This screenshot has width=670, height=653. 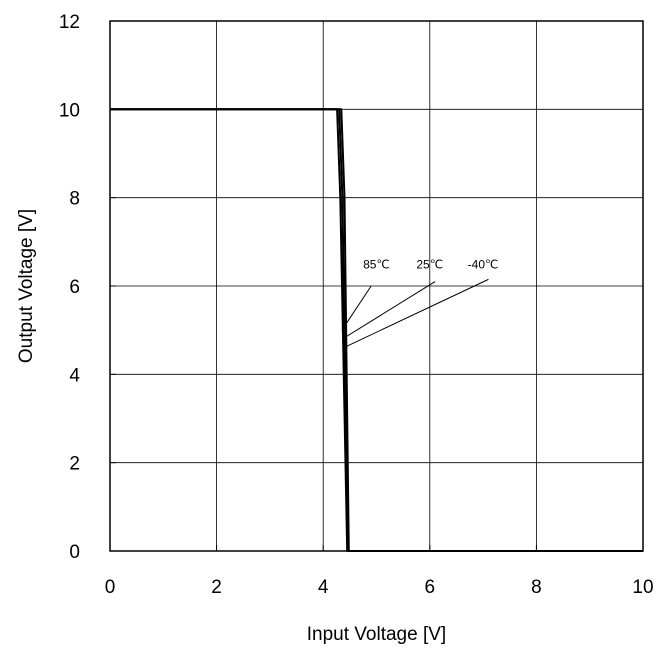 I want to click on x-tick-label: 4, so click(x=323, y=587).